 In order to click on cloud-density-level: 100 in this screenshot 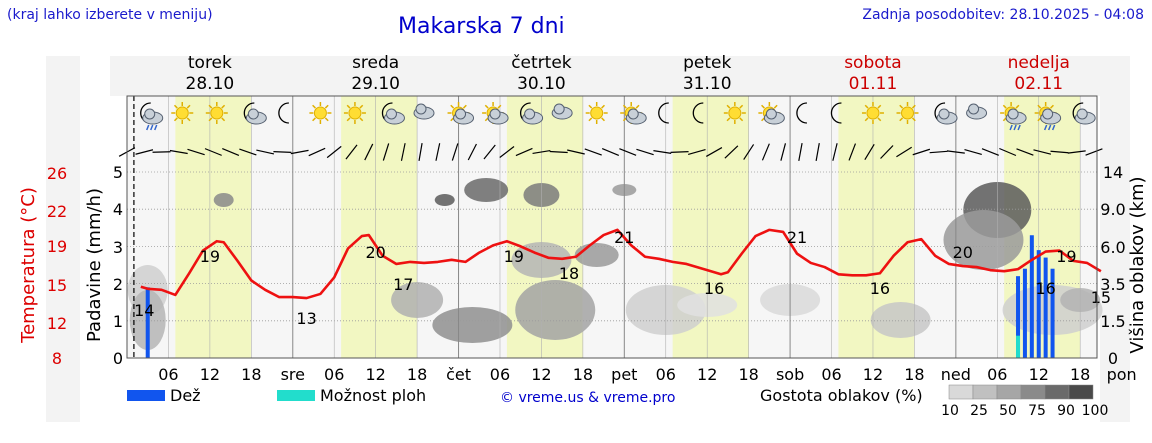, I will do `click(1095, 411)`.